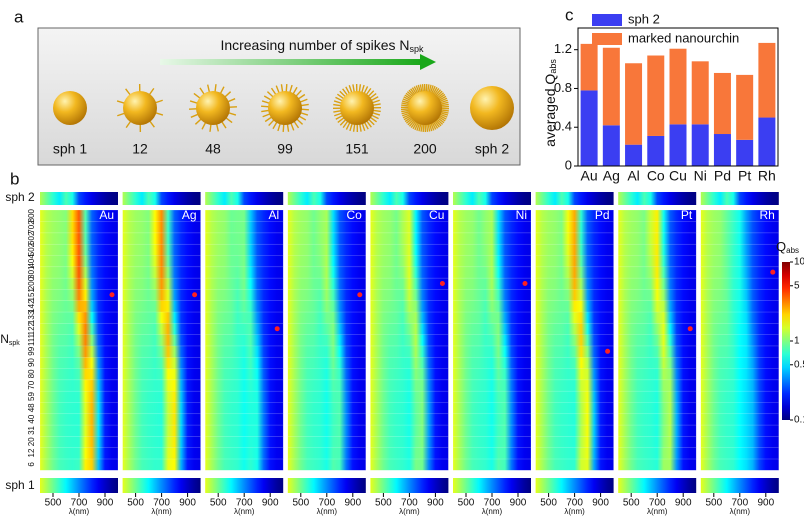 This screenshot has width=804, height=516. I want to click on y-tick-label: 59, so click(31, 396).